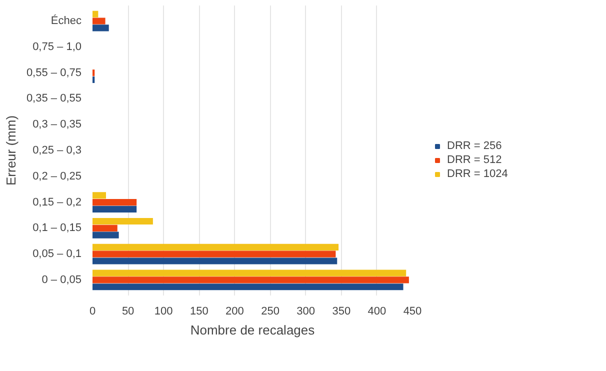  Describe the element at coordinates (92, 312) in the screenshot. I see `x-tick-label: 0` at that location.